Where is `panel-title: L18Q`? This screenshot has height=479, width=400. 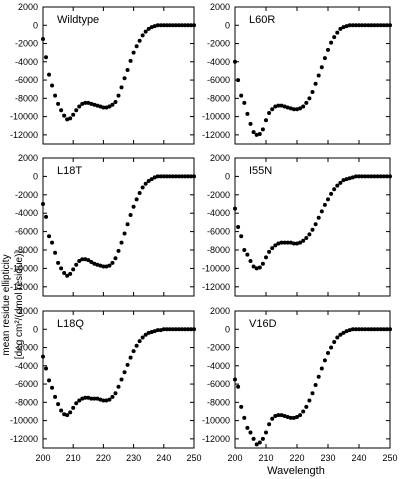
panel-title: L18Q is located at coordinates (70, 324).